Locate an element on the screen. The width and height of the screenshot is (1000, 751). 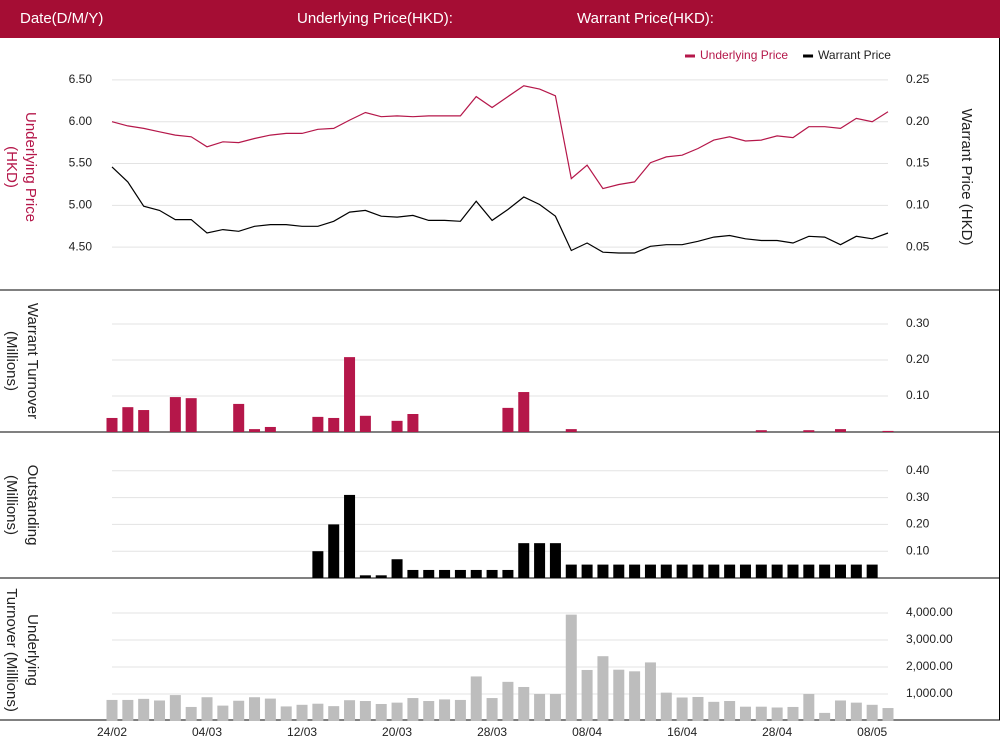
y-tick-label: 3,000.00 is located at coordinates (929, 639).